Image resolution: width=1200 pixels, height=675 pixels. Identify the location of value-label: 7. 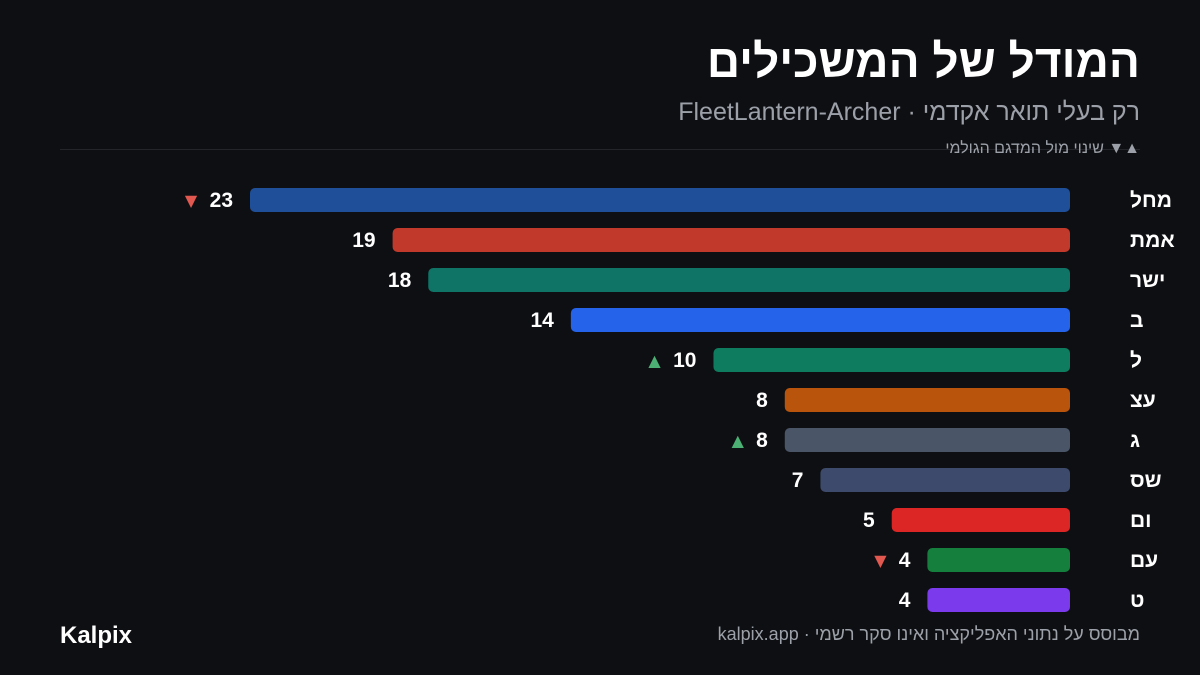
(798, 480).